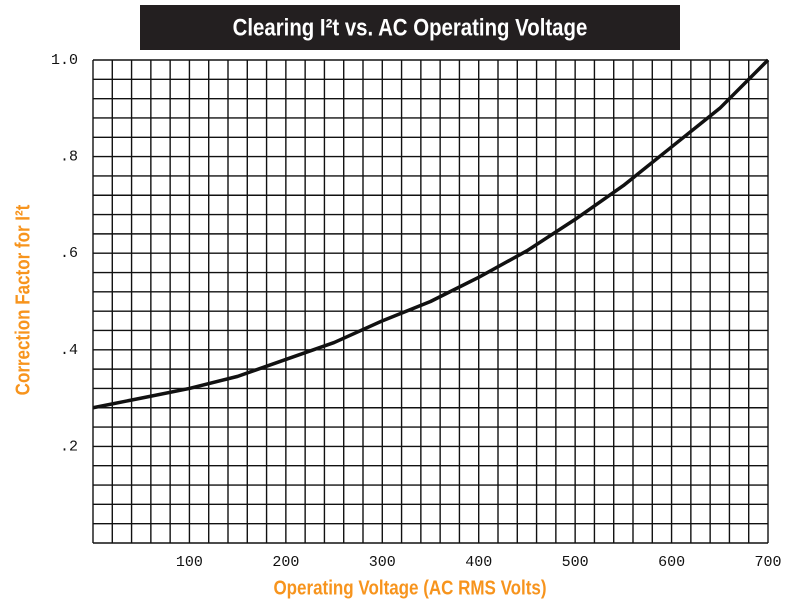 Image resolution: width=797 pixels, height=603 pixels. I want to click on x-tick-label: 300, so click(382, 562).